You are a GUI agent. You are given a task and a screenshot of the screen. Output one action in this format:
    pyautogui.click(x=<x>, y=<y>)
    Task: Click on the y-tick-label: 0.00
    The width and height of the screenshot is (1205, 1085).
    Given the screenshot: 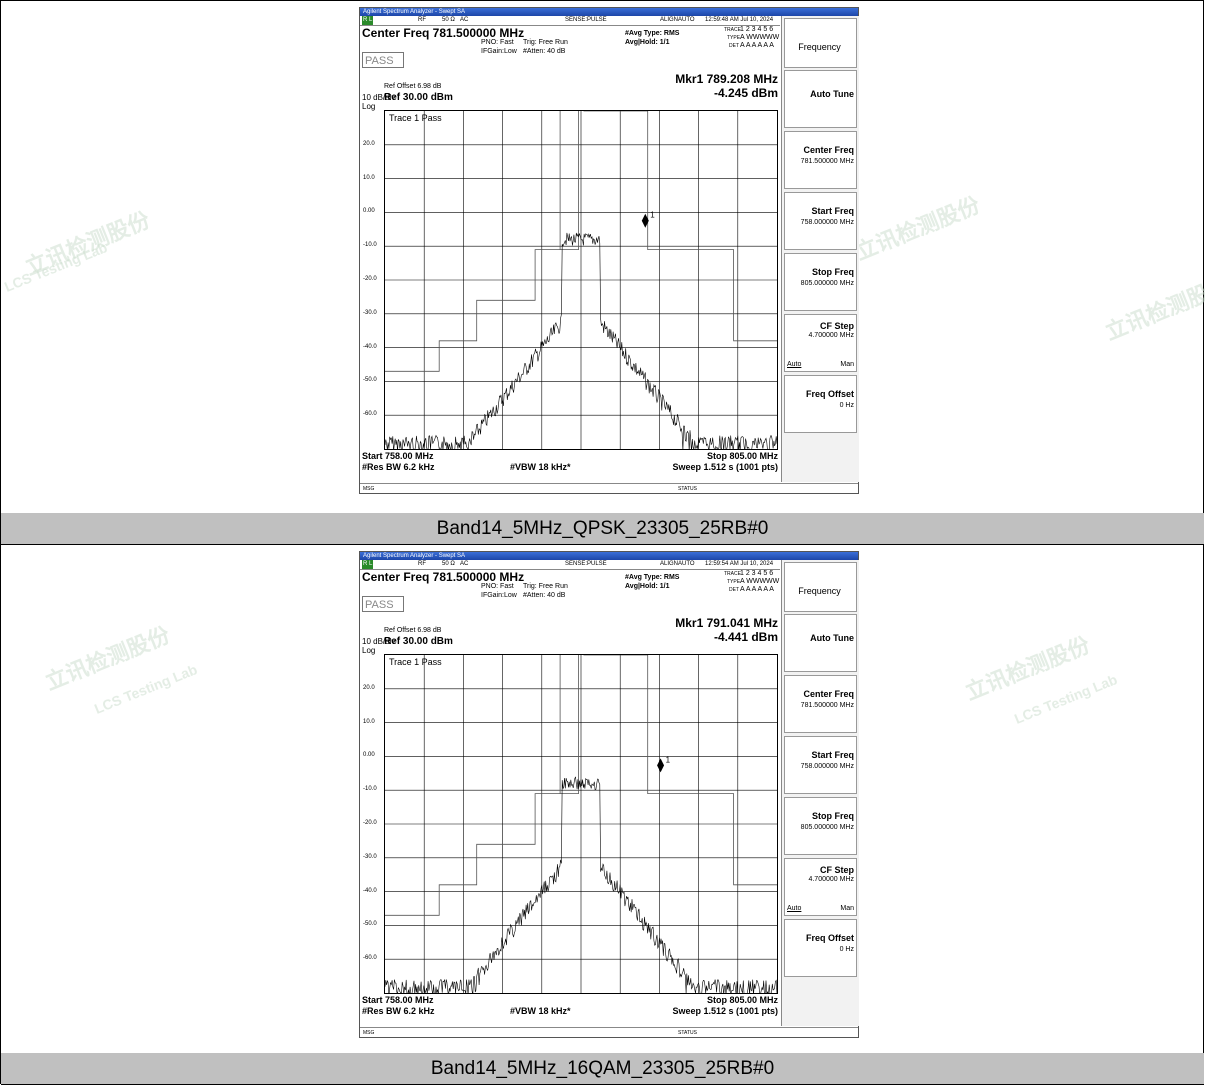 What is the action you would take?
    pyautogui.click(x=369, y=755)
    